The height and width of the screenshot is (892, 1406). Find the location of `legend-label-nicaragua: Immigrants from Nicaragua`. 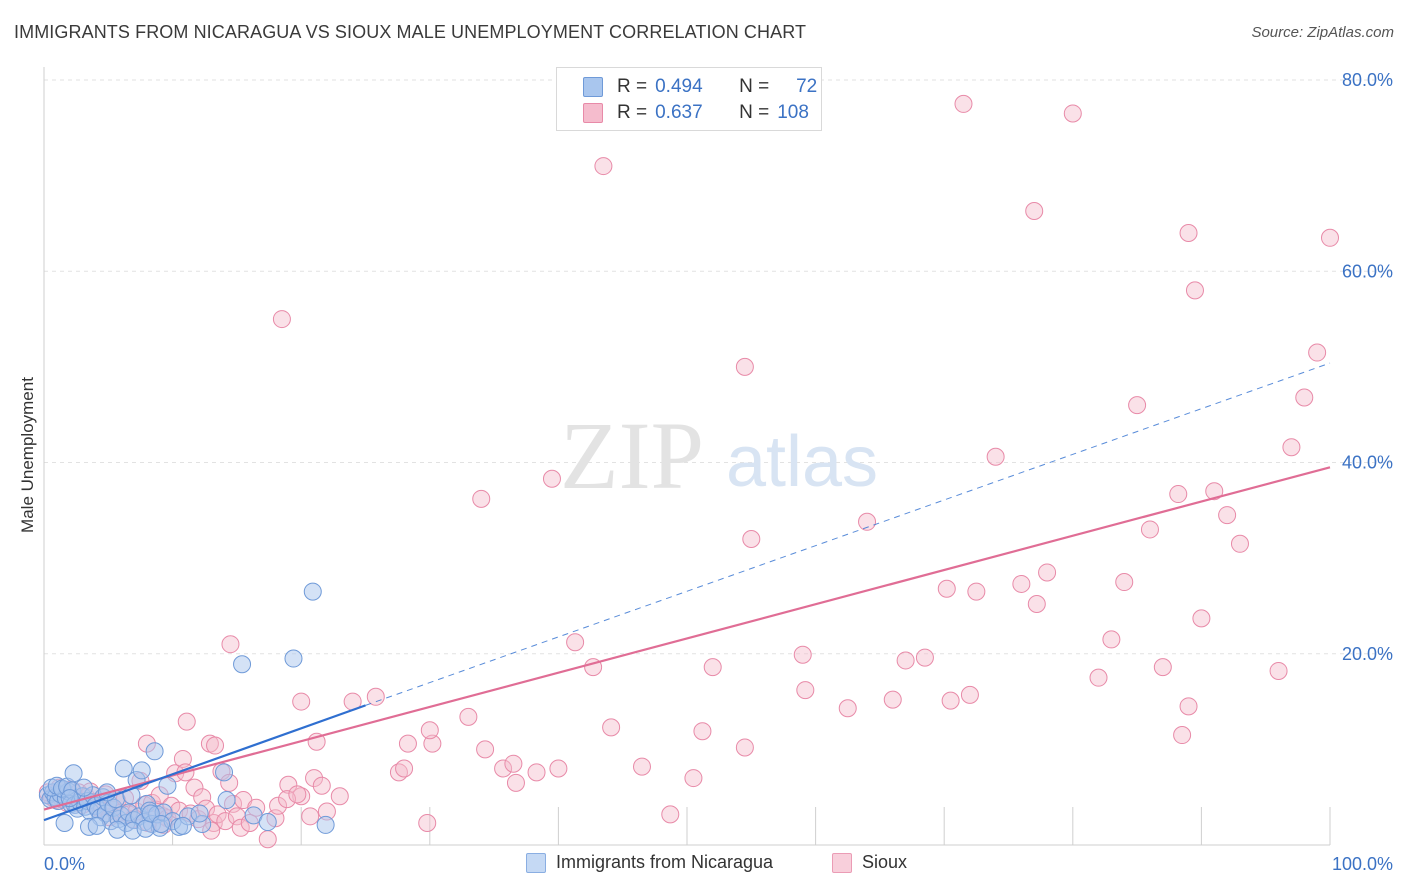

legend-label-nicaragua: Immigrants from Nicaragua is located at coordinates (665, 862).